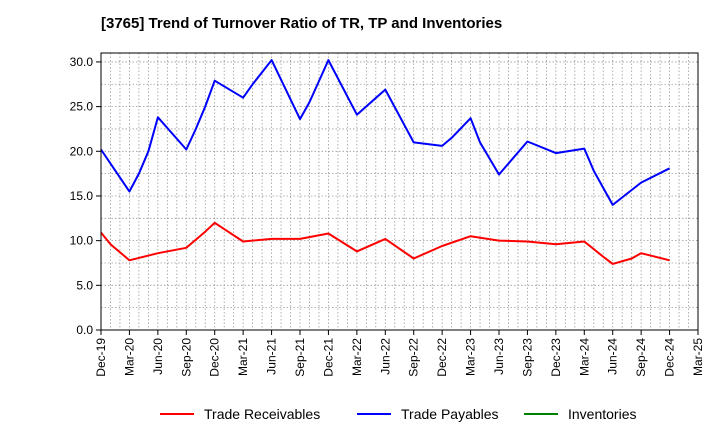 The width and height of the screenshot is (720, 440). Describe the element at coordinates (385, 356) in the screenshot. I see `x-tick-label: Jun-22` at that location.